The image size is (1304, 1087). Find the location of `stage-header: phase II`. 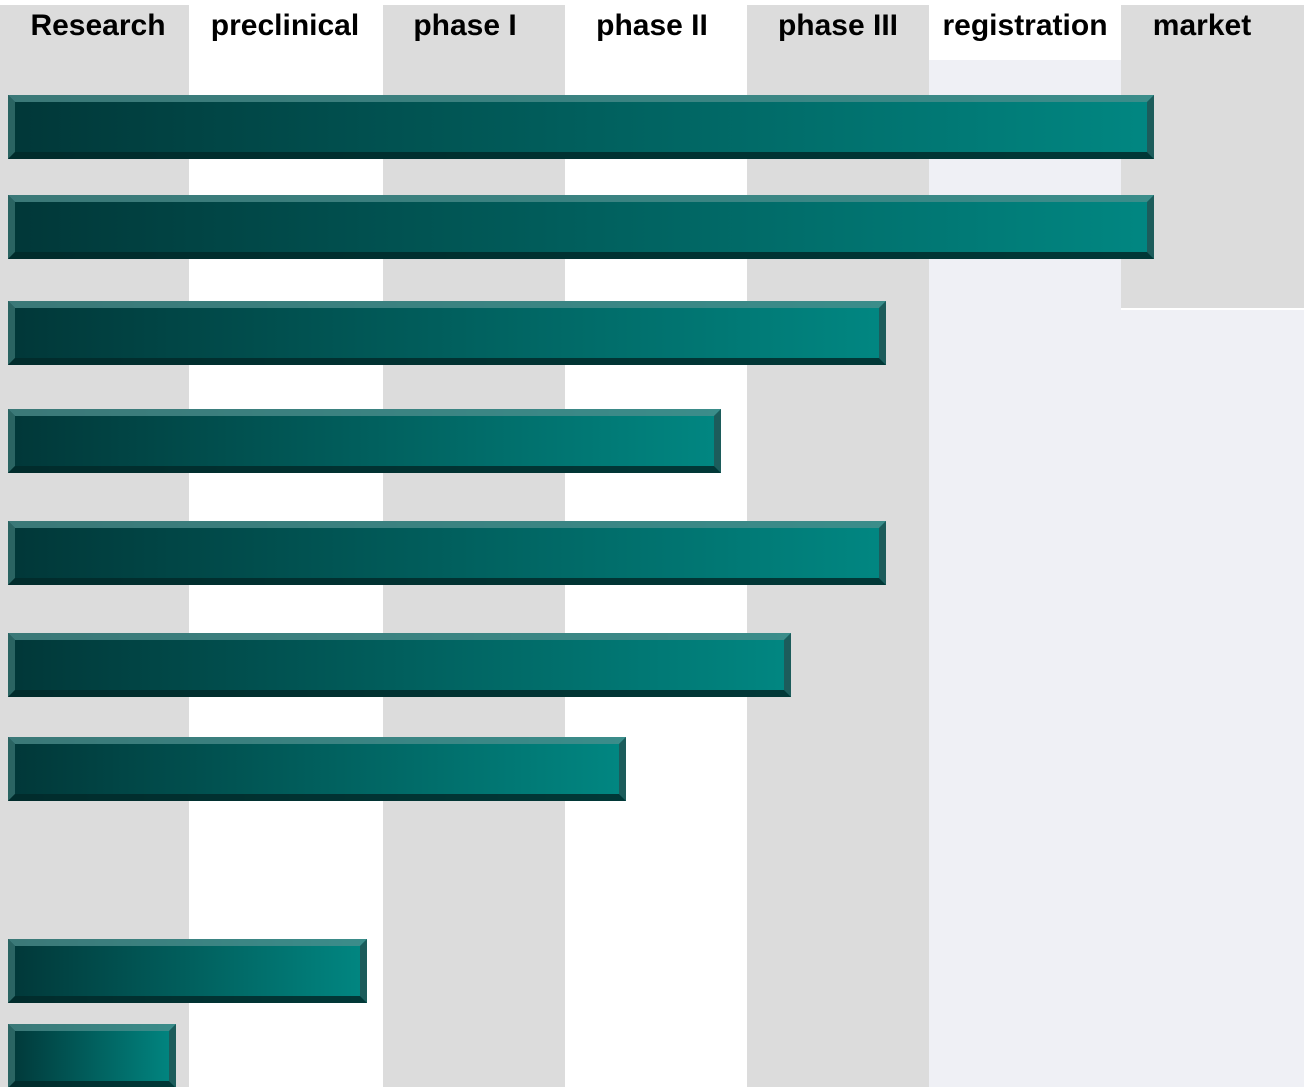

stage-header: phase II is located at coordinates (652, 25).